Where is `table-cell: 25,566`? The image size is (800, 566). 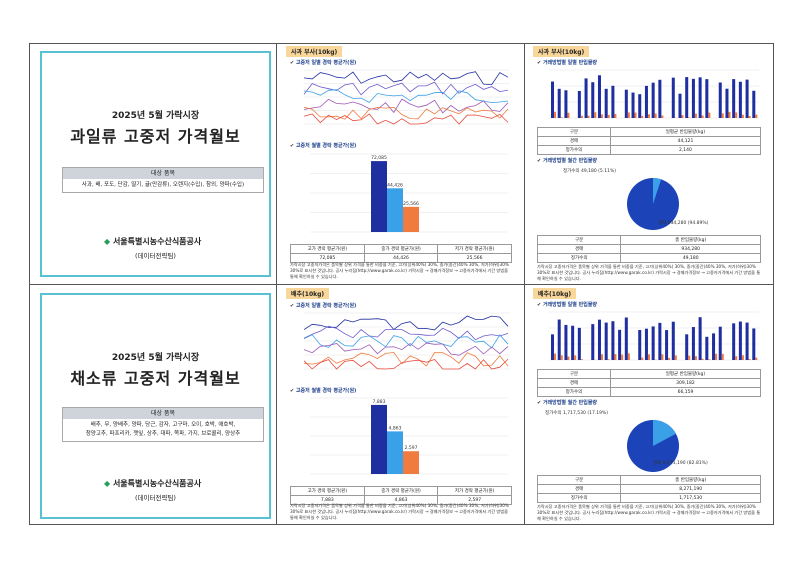
table-cell: 25,566 is located at coordinates (474, 258).